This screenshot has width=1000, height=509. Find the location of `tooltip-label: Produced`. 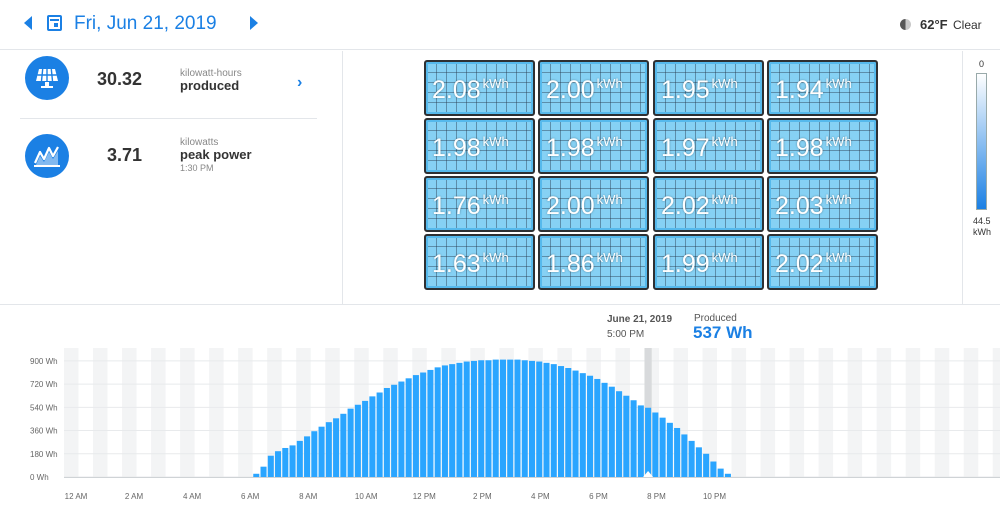

tooltip-label: Produced is located at coordinates (715, 318).